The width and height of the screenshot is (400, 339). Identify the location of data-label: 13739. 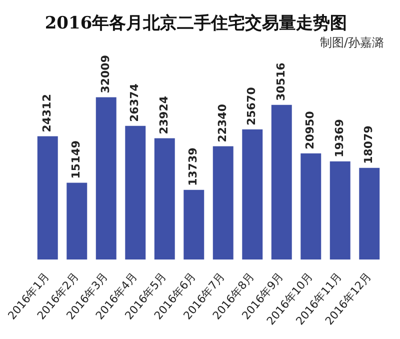
(193, 167).